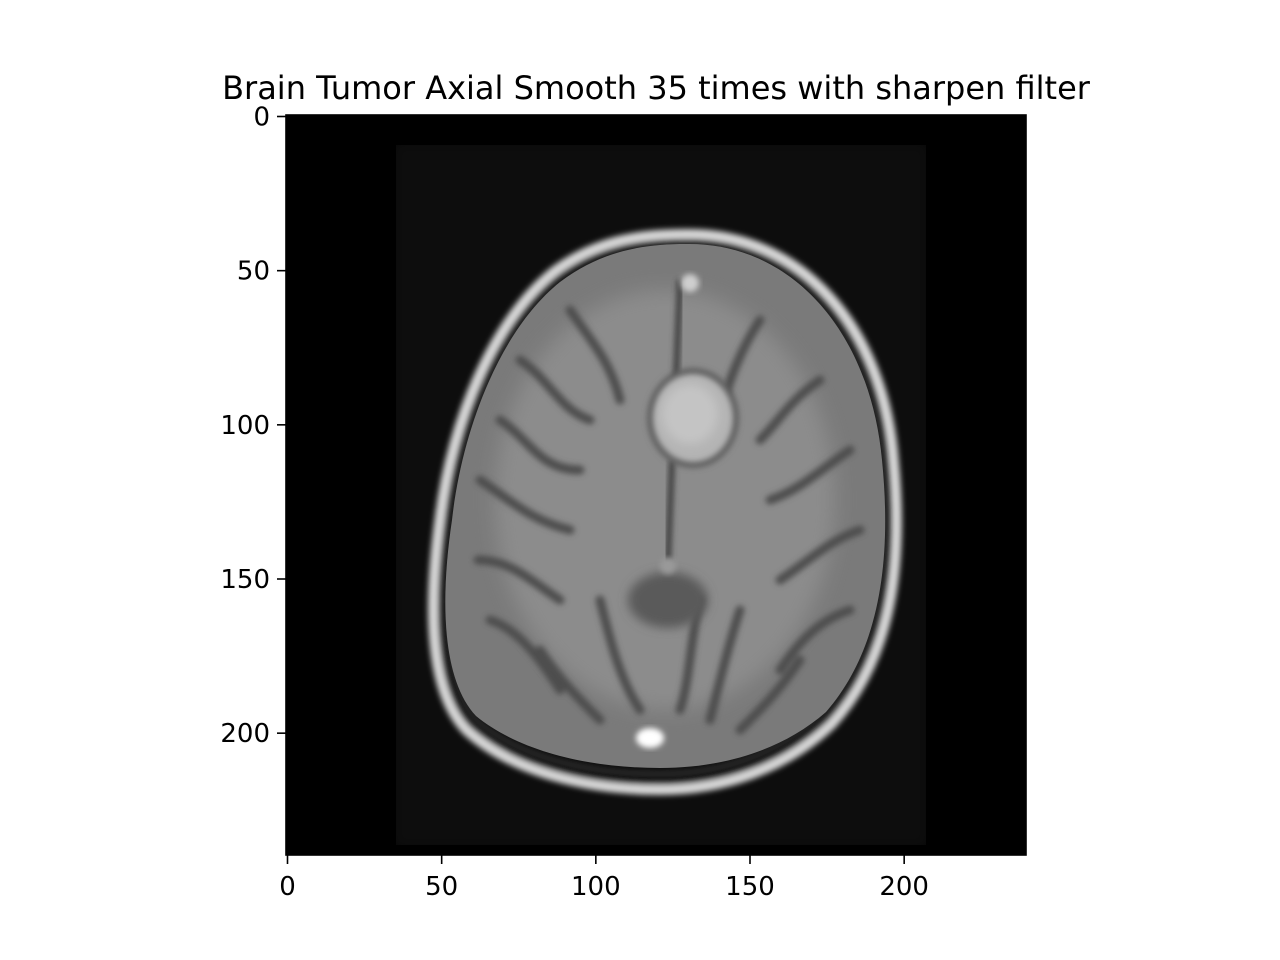  I want to click on y-tick-label: 100, so click(245, 426).